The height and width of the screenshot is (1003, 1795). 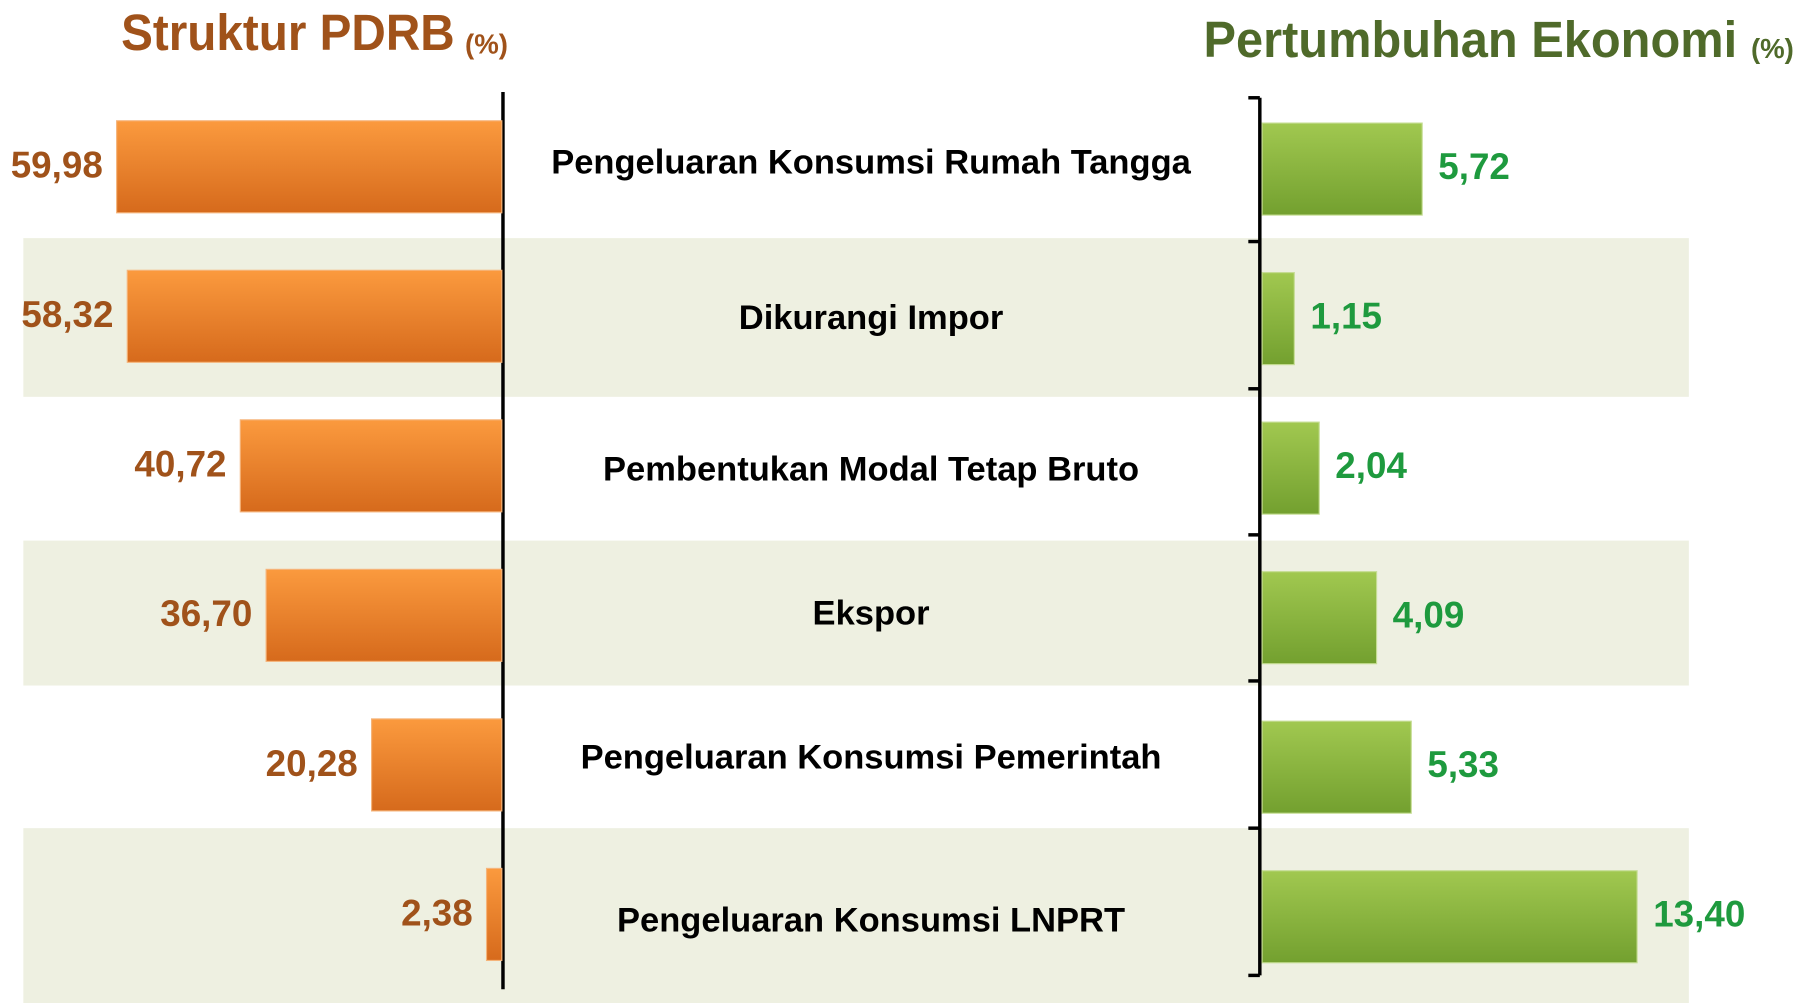 What do you see at coordinates (871, 613) in the screenshot?
I see `category-label: Ekspor` at bounding box center [871, 613].